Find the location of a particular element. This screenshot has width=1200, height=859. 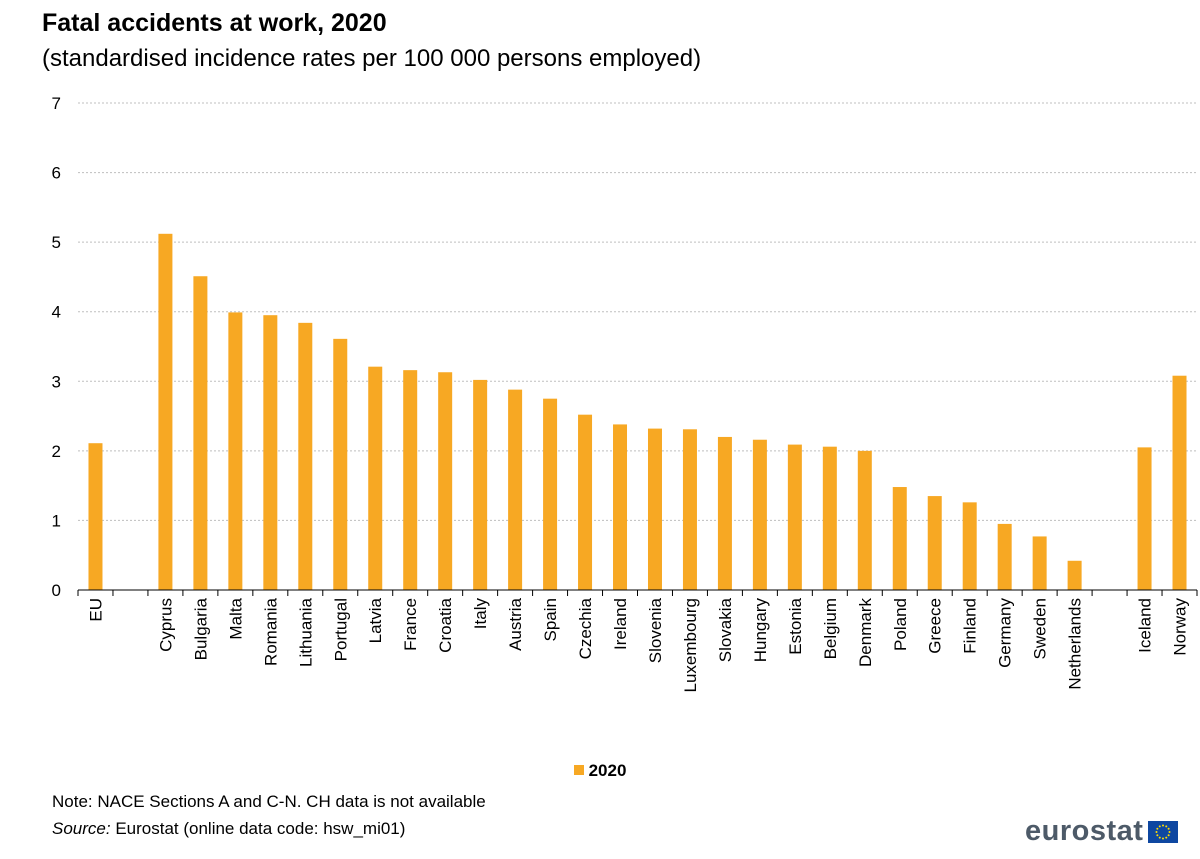

bar-estonia is located at coordinates (794, 517).